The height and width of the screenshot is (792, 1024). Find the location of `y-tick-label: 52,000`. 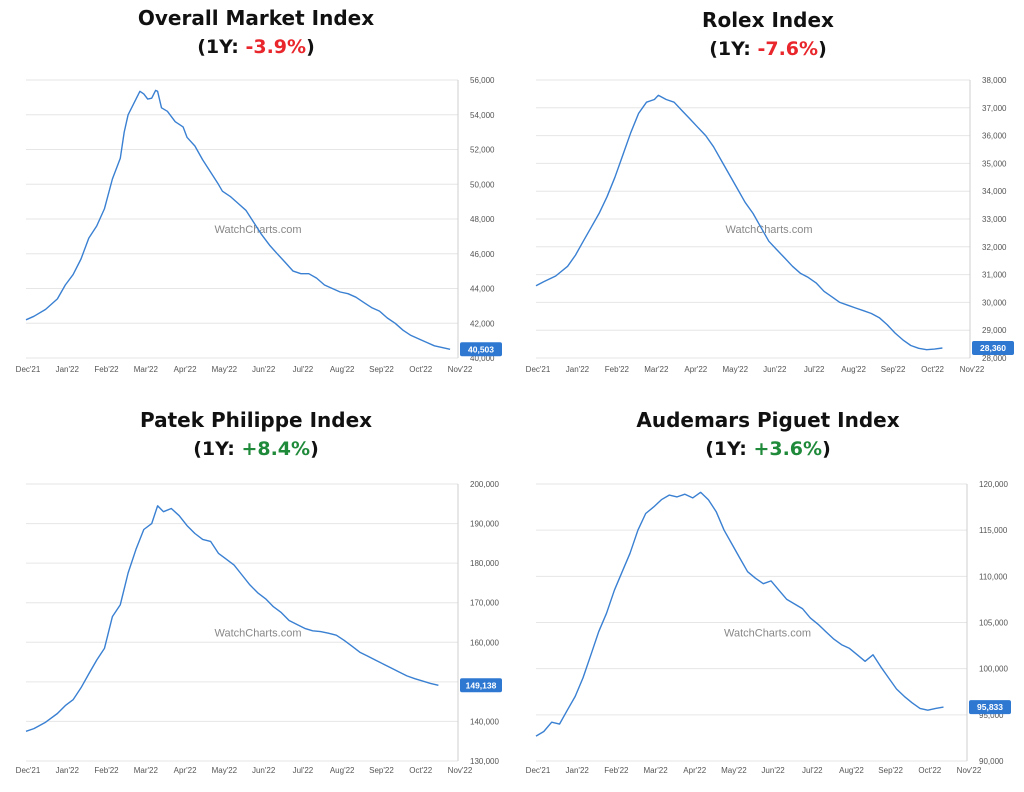

y-tick-label: 52,000 is located at coordinates (482, 150).